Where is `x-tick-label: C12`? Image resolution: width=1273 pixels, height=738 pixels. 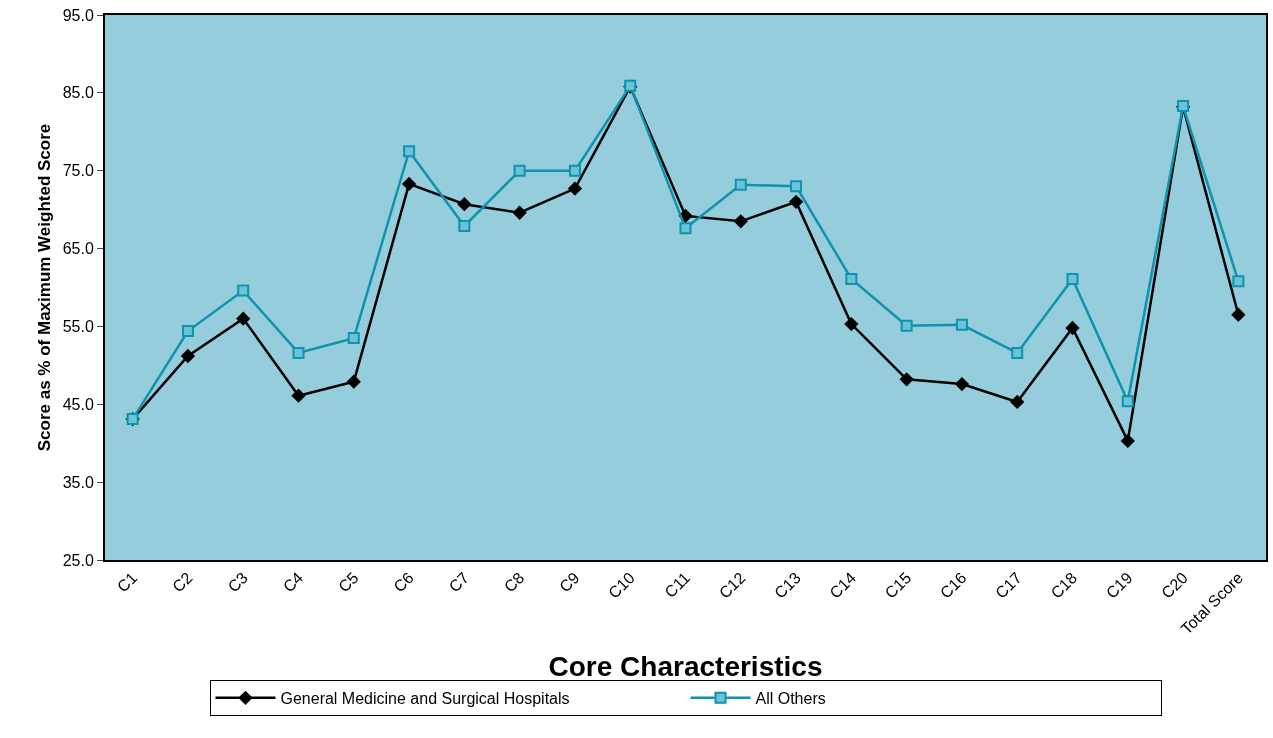 x-tick-label: C12 is located at coordinates (732, 585).